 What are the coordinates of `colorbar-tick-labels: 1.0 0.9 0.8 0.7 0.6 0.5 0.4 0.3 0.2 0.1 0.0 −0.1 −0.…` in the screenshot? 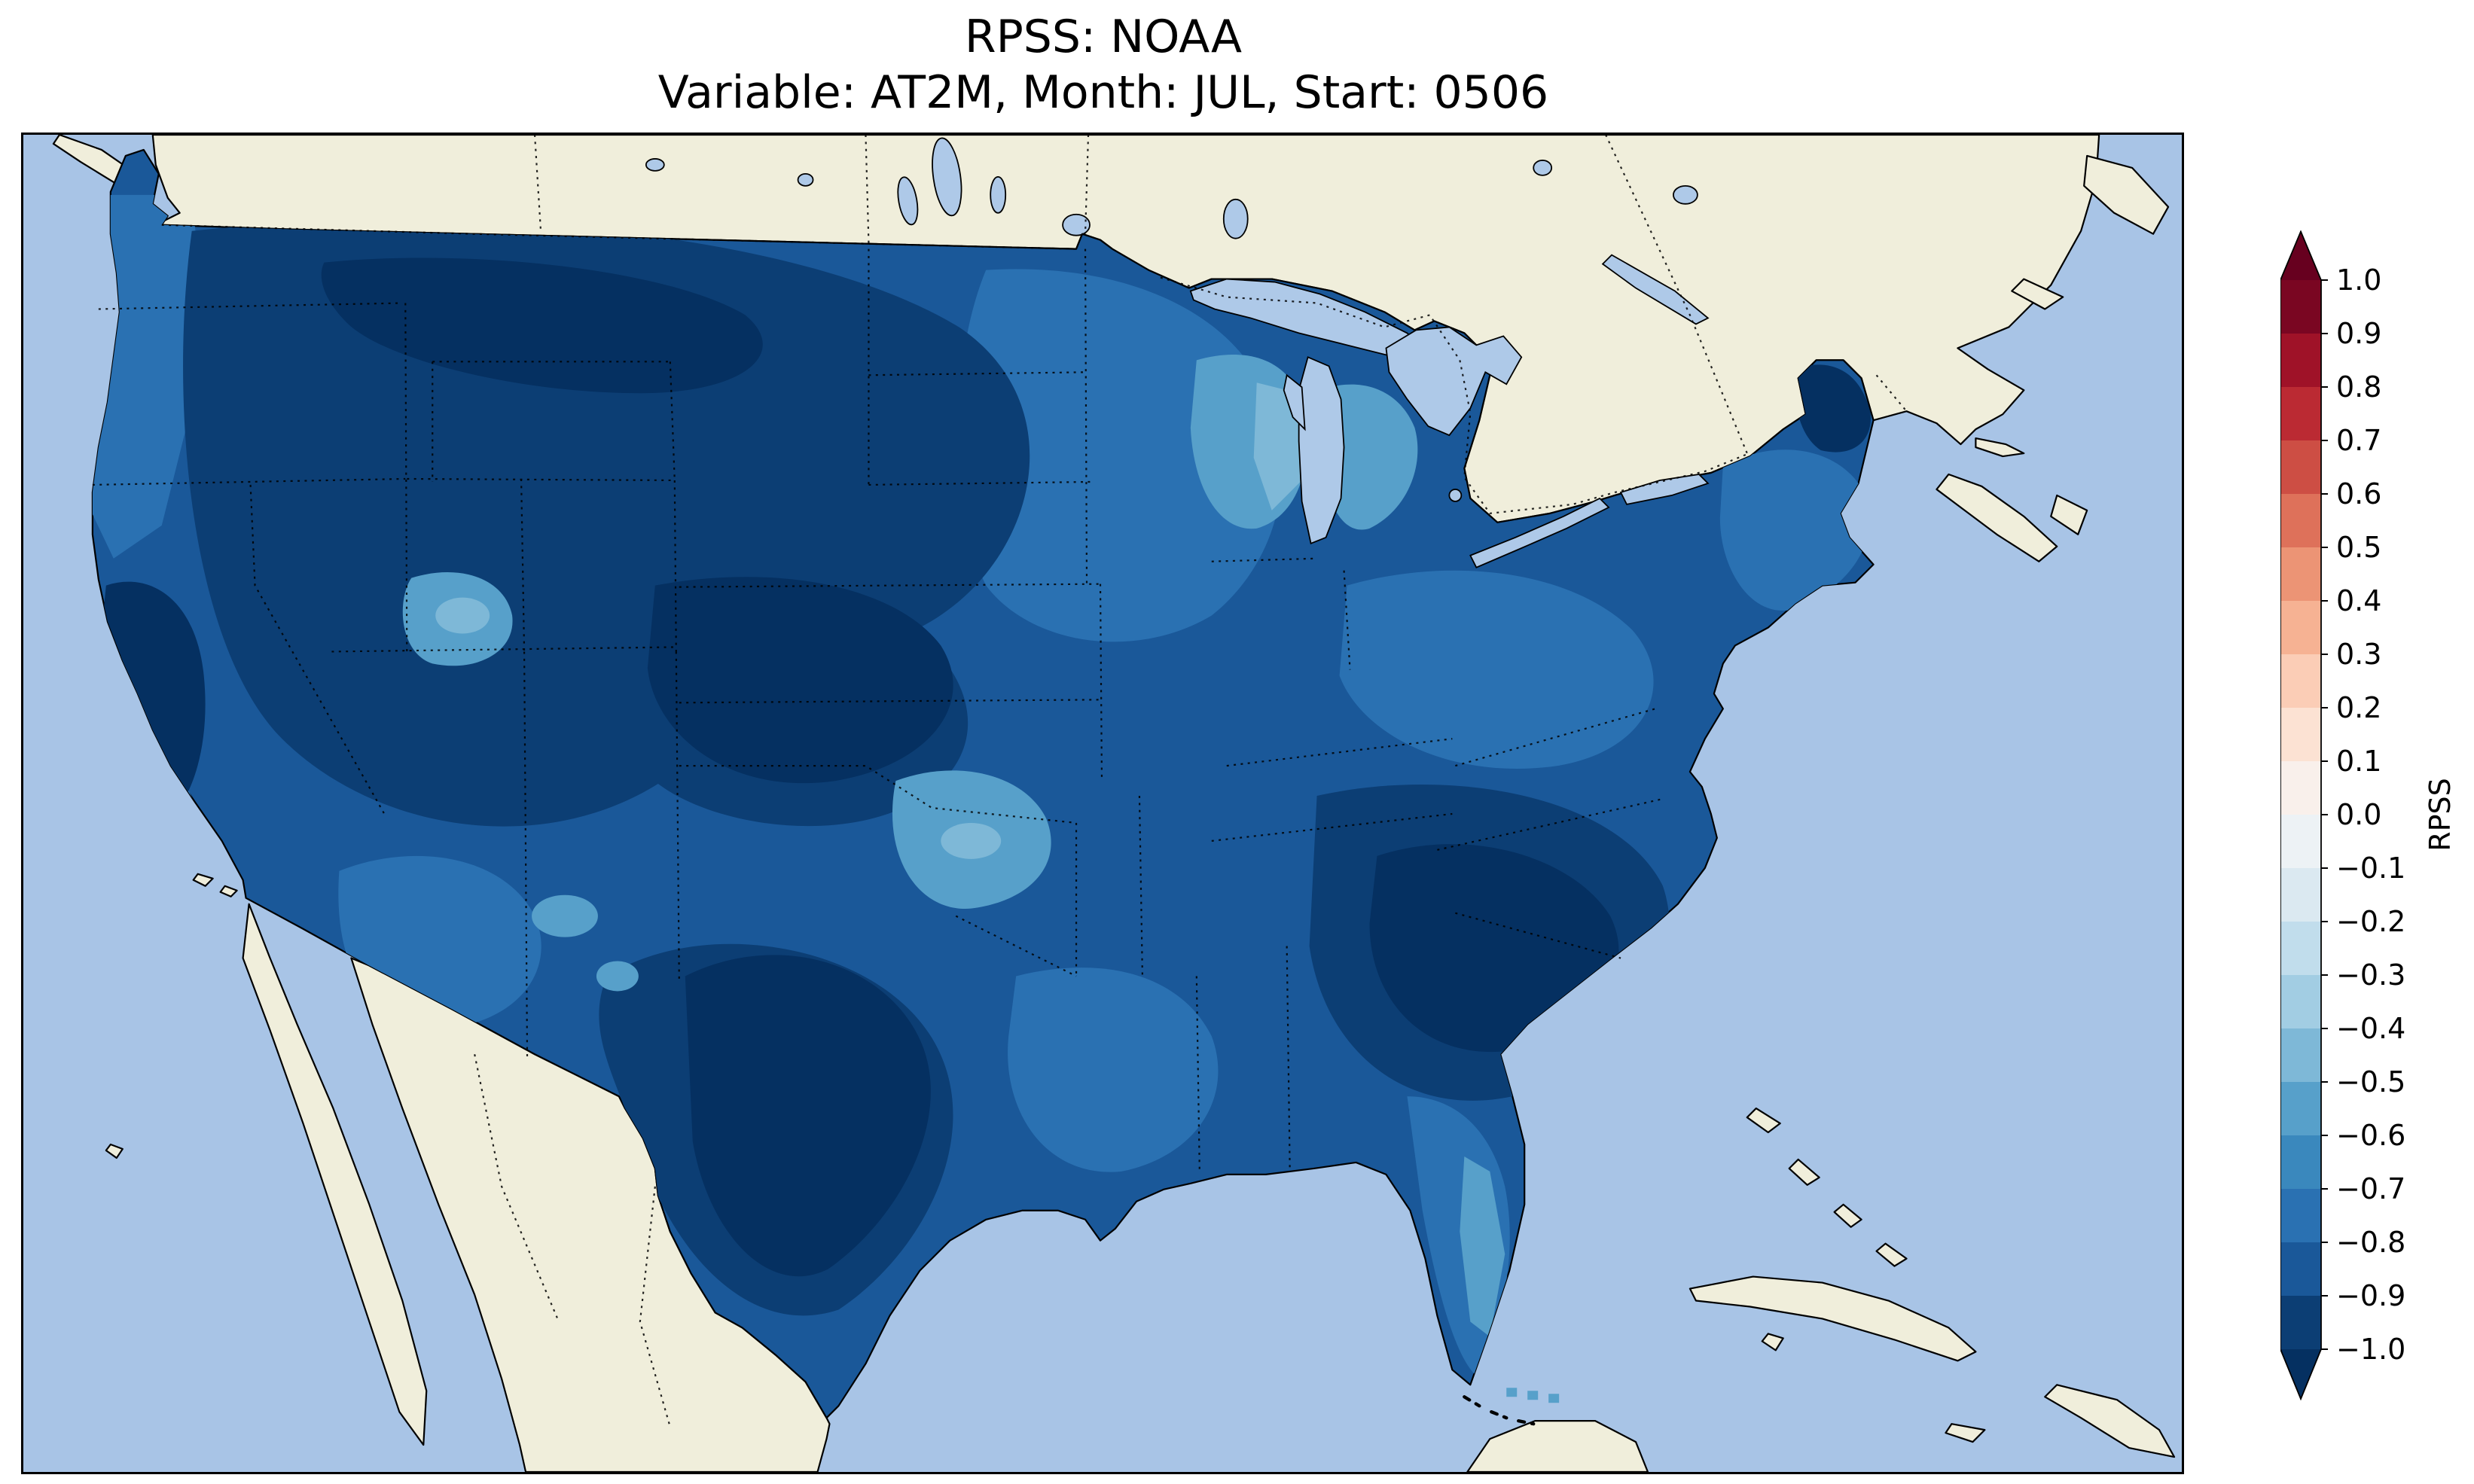 It's located at (2382, 815).